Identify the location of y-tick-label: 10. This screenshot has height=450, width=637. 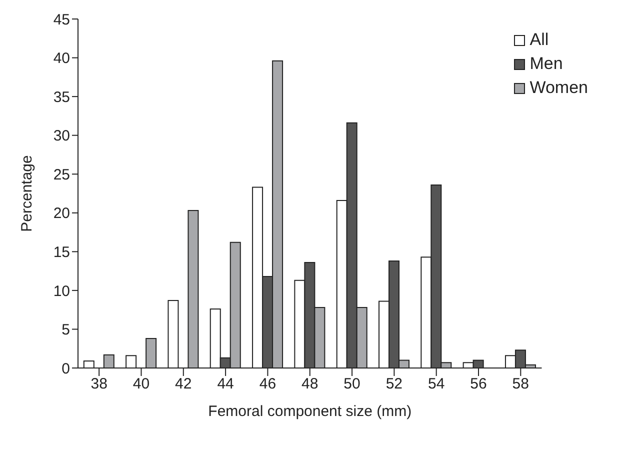
(61, 291).